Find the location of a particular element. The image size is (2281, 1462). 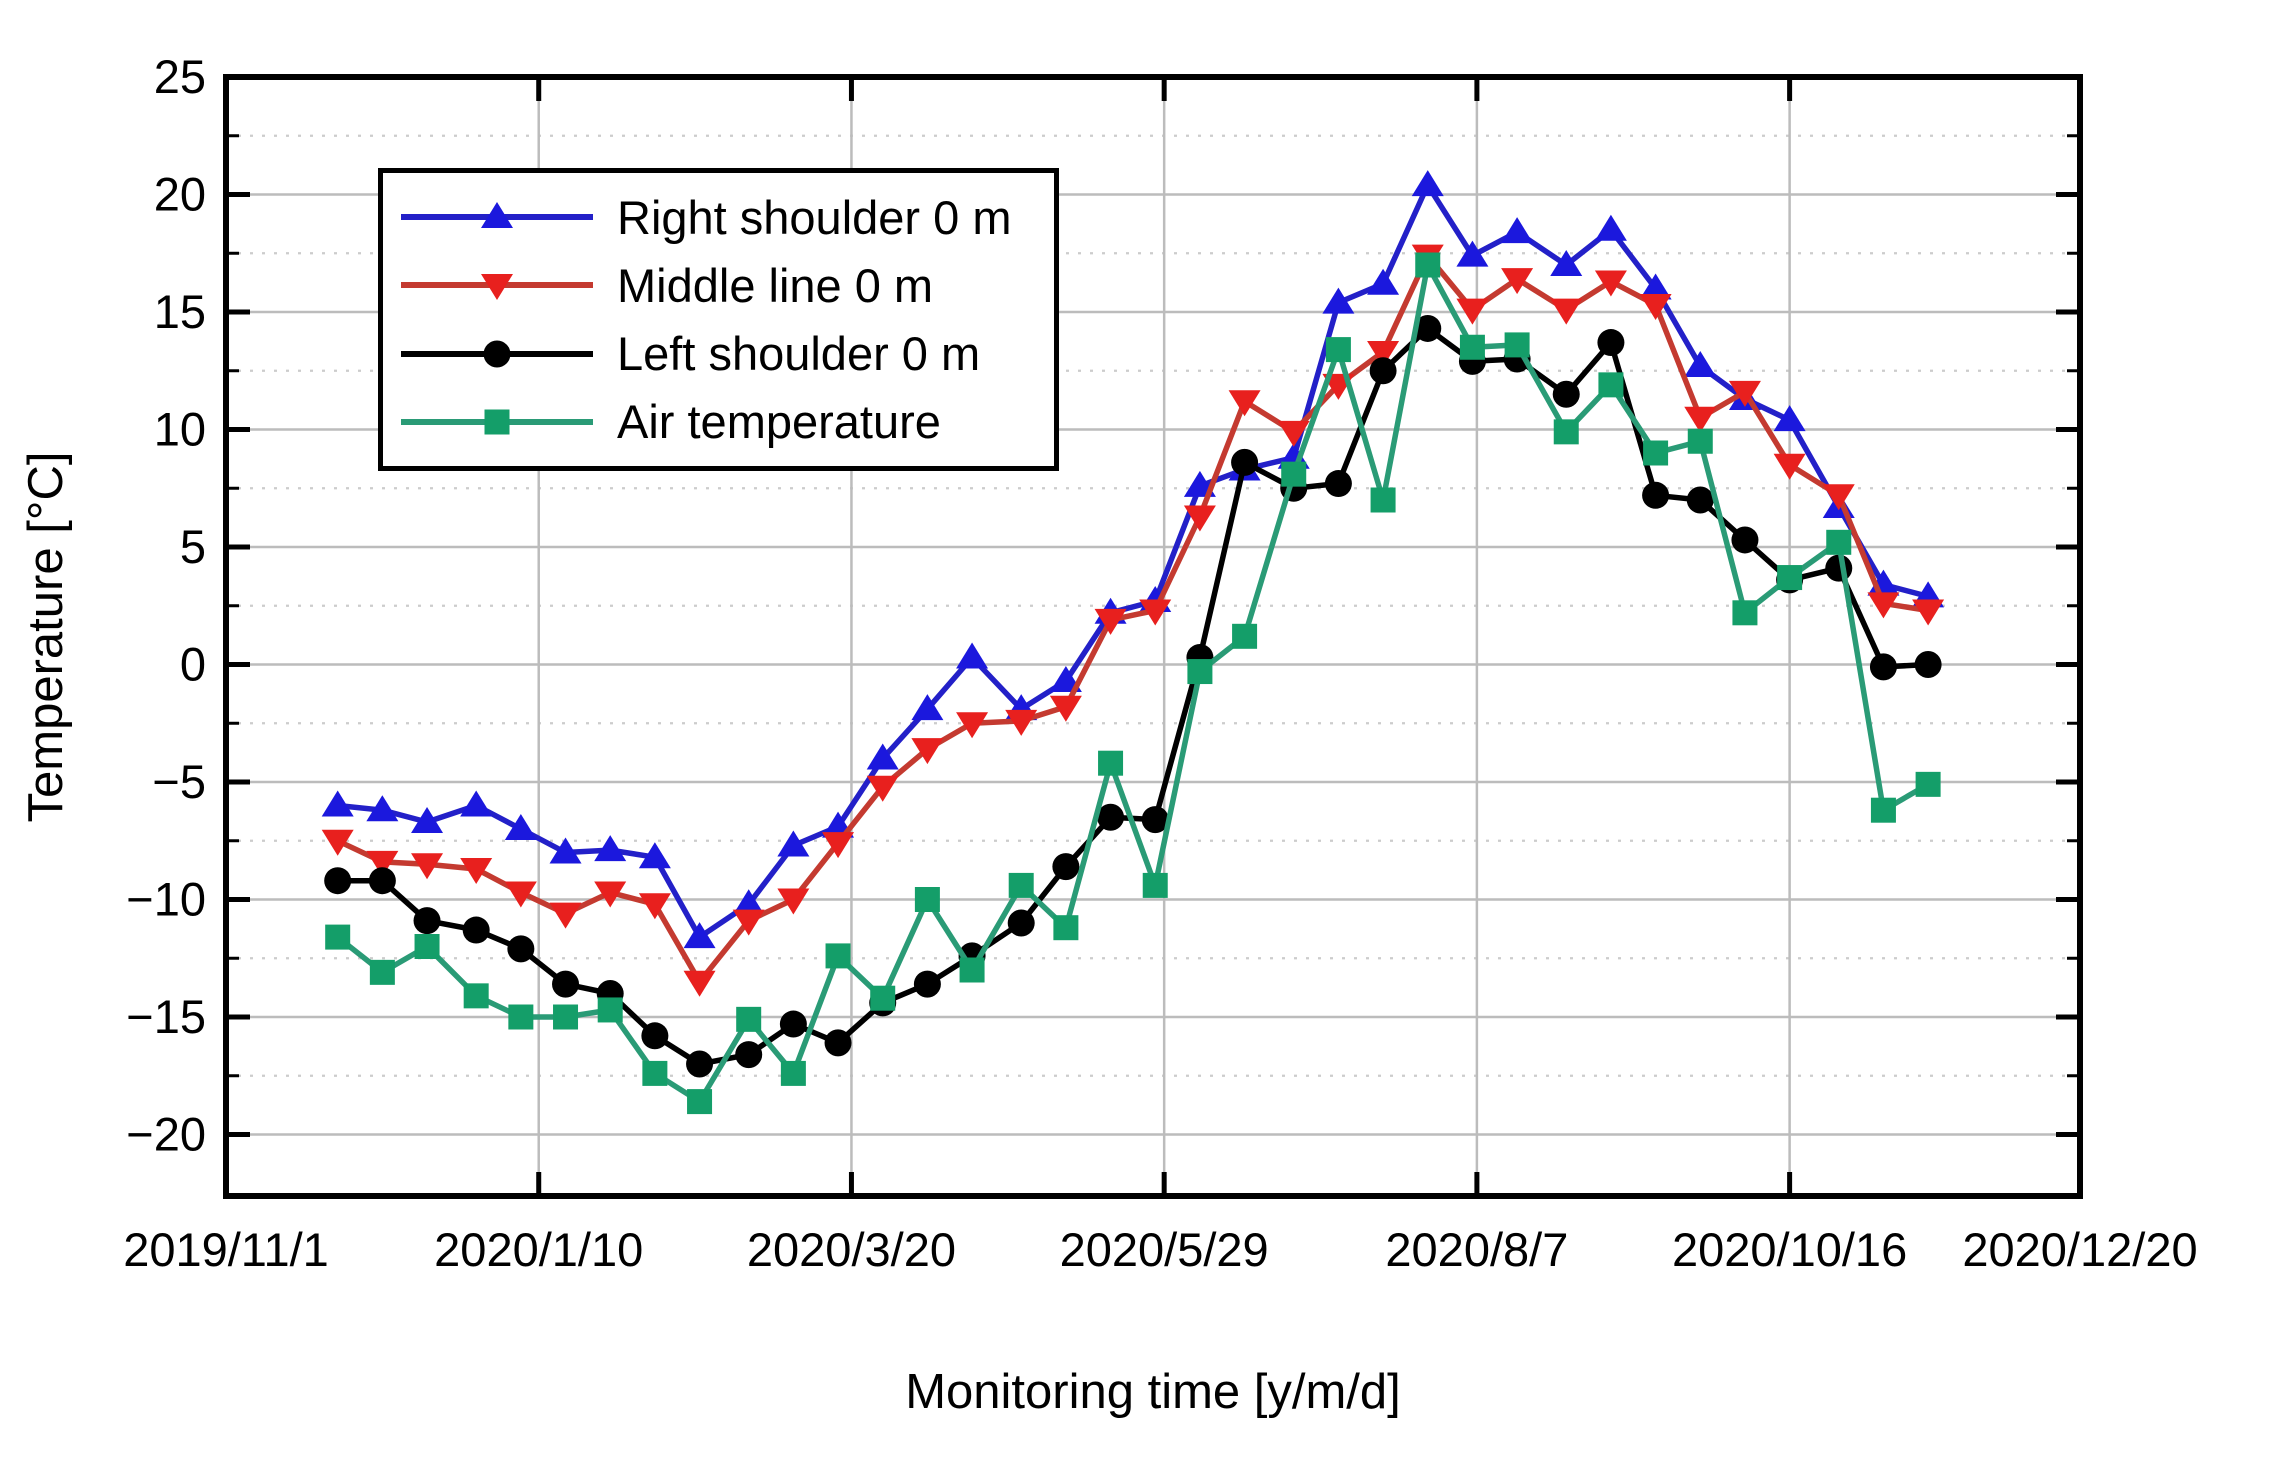

x-tick-label: 2020/3/20 is located at coordinates (851, 1249).